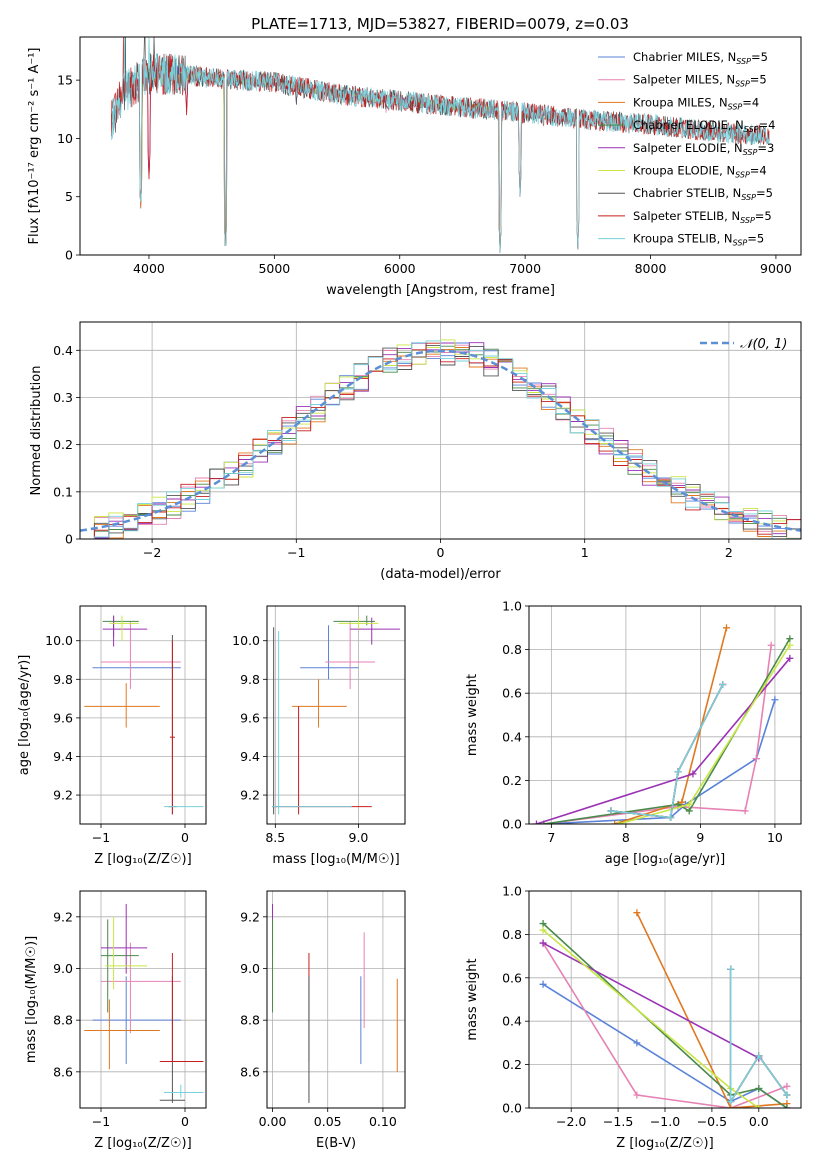 This screenshot has height=1170, width=819. Describe the element at coordinates (512, 606) in the screenshot. I see `y-tick-label: 1.0` at that location.